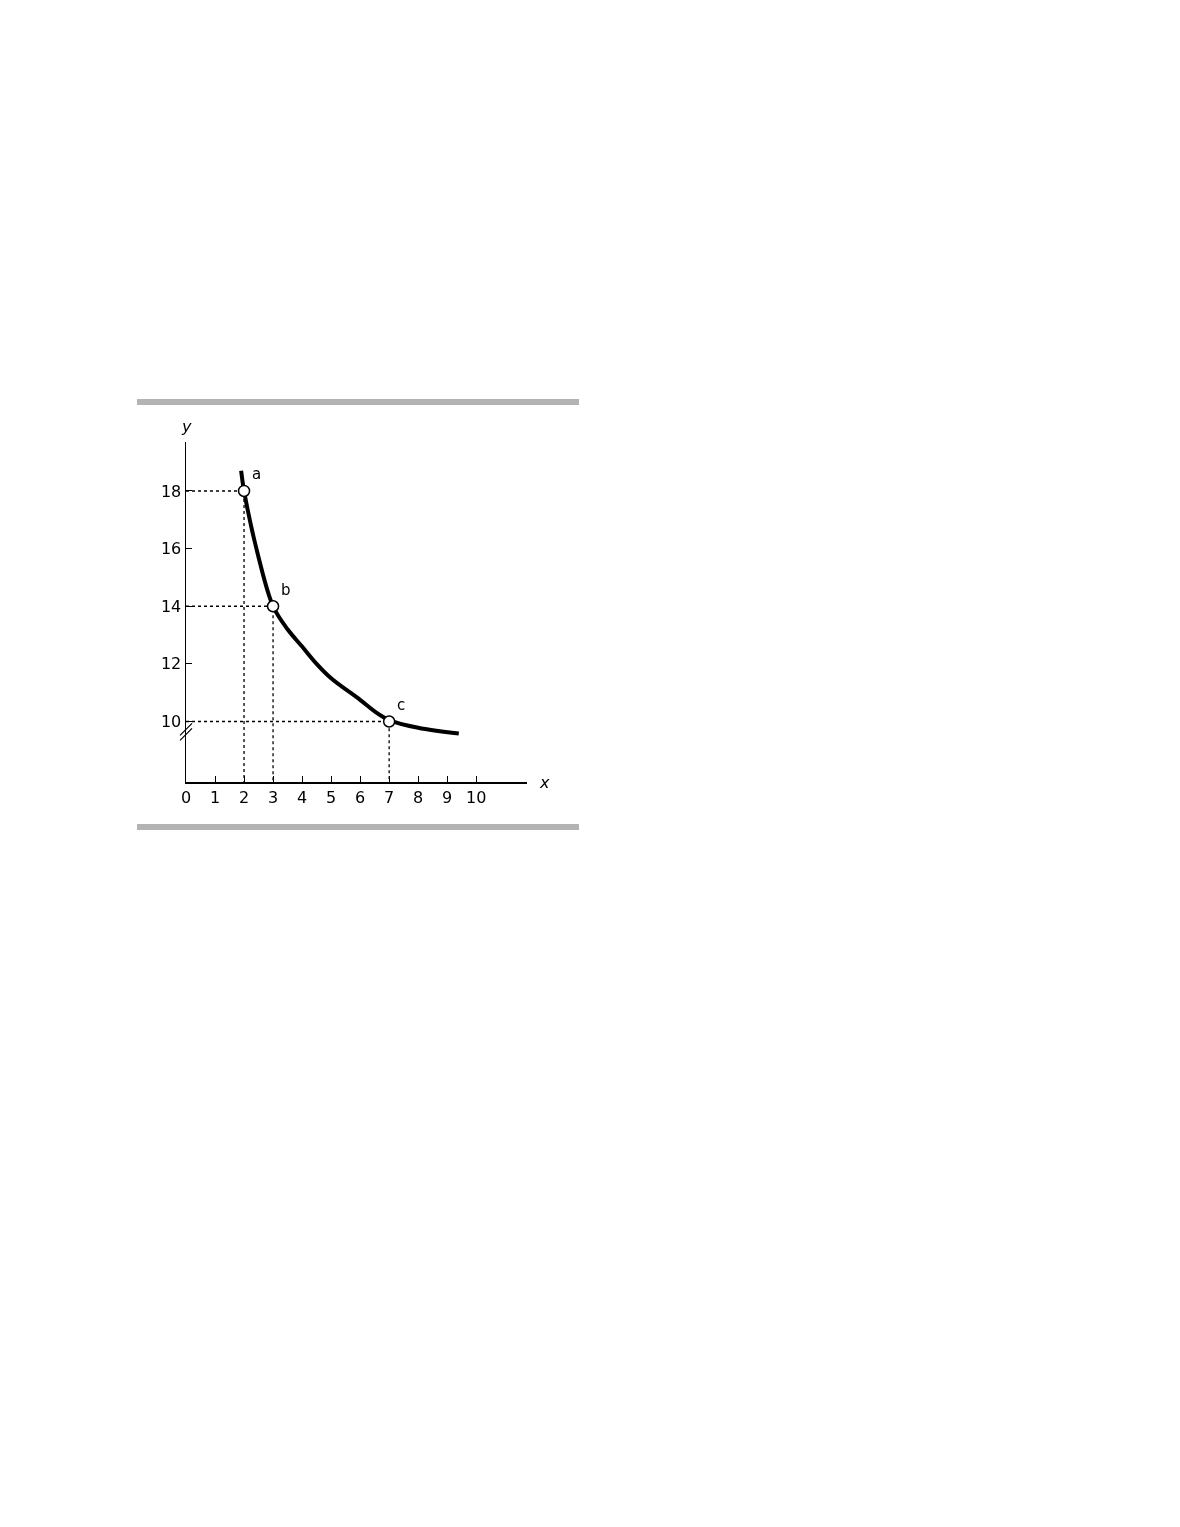  Describe the element at coordinates (401, 704) in the screenshot. I see `data-label: c` at that location.